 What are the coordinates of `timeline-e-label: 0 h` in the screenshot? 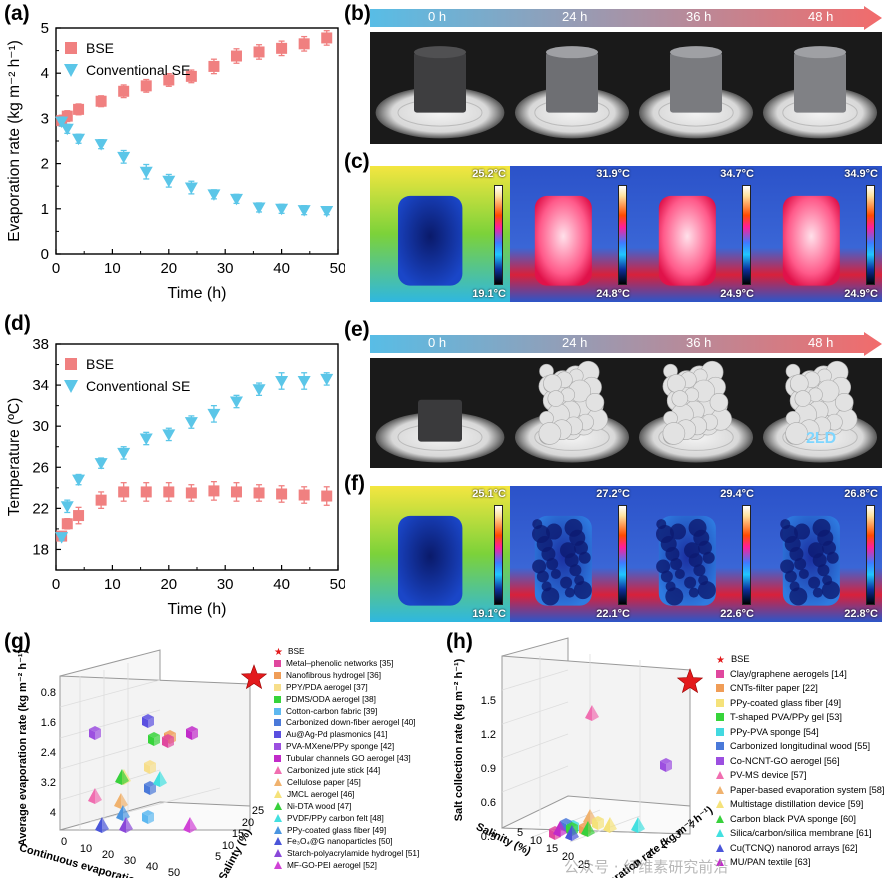 It's located at (437, 342).